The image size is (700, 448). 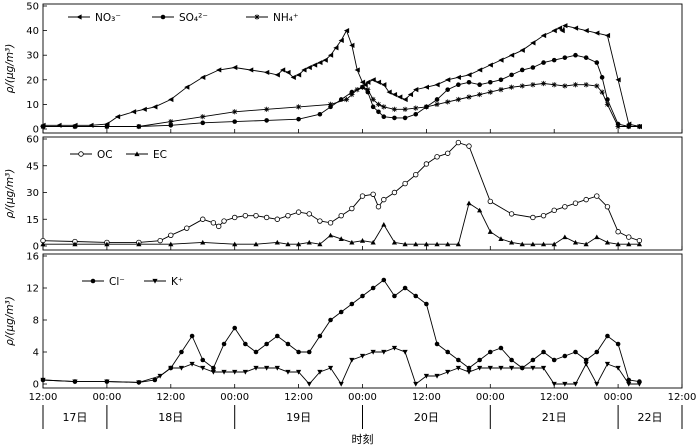 I want to click on legend: OC EC, so click(x=118, y=155).